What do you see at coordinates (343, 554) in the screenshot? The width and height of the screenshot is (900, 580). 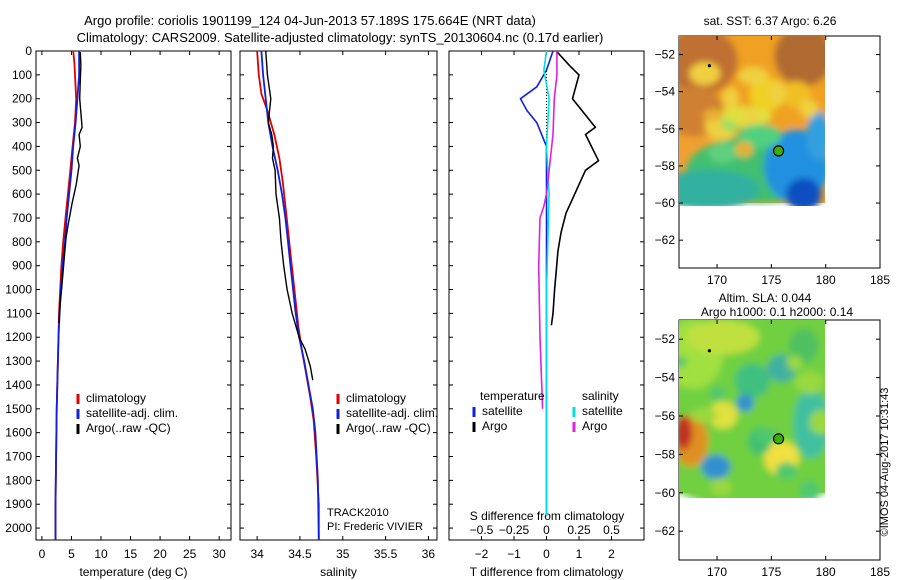 I see `x-tick-label: 35` at bounding box center [343, 554].